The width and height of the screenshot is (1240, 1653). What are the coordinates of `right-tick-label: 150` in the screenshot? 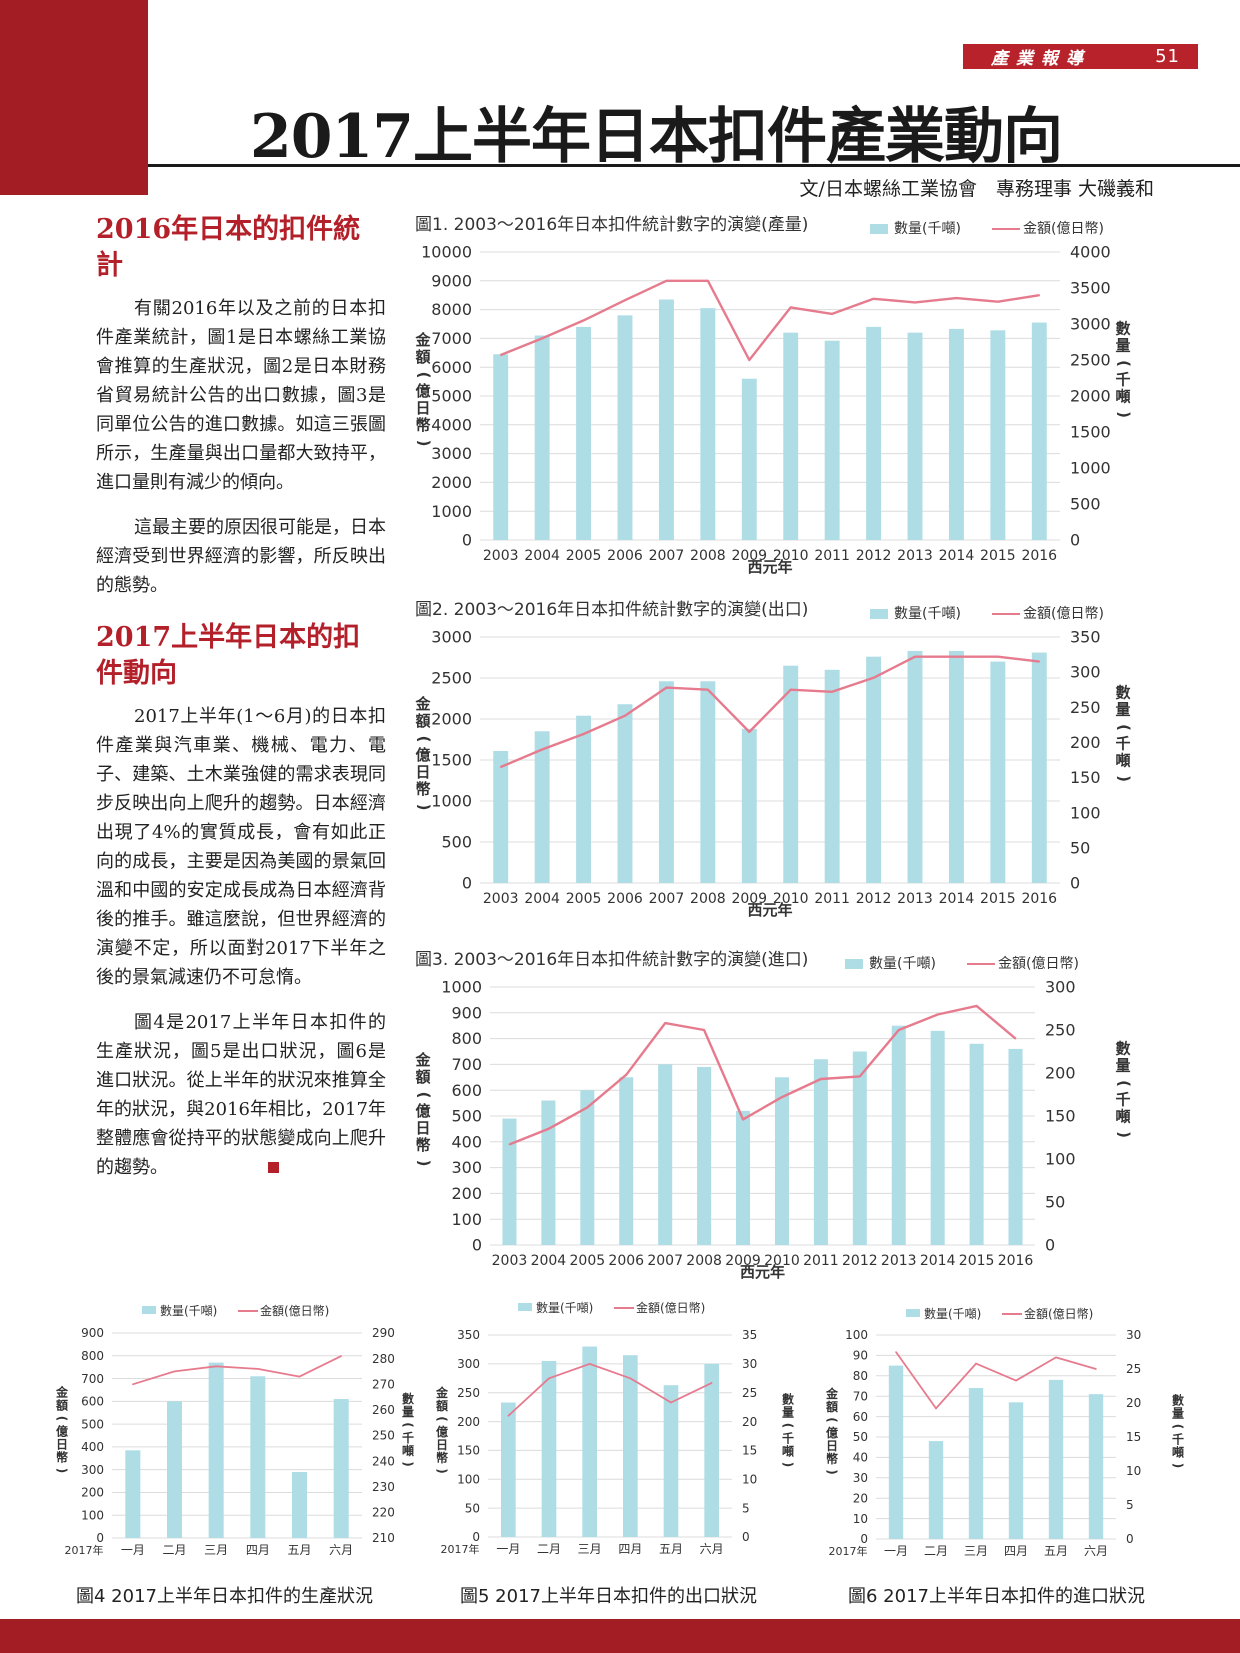 It's located at (1085, 777).